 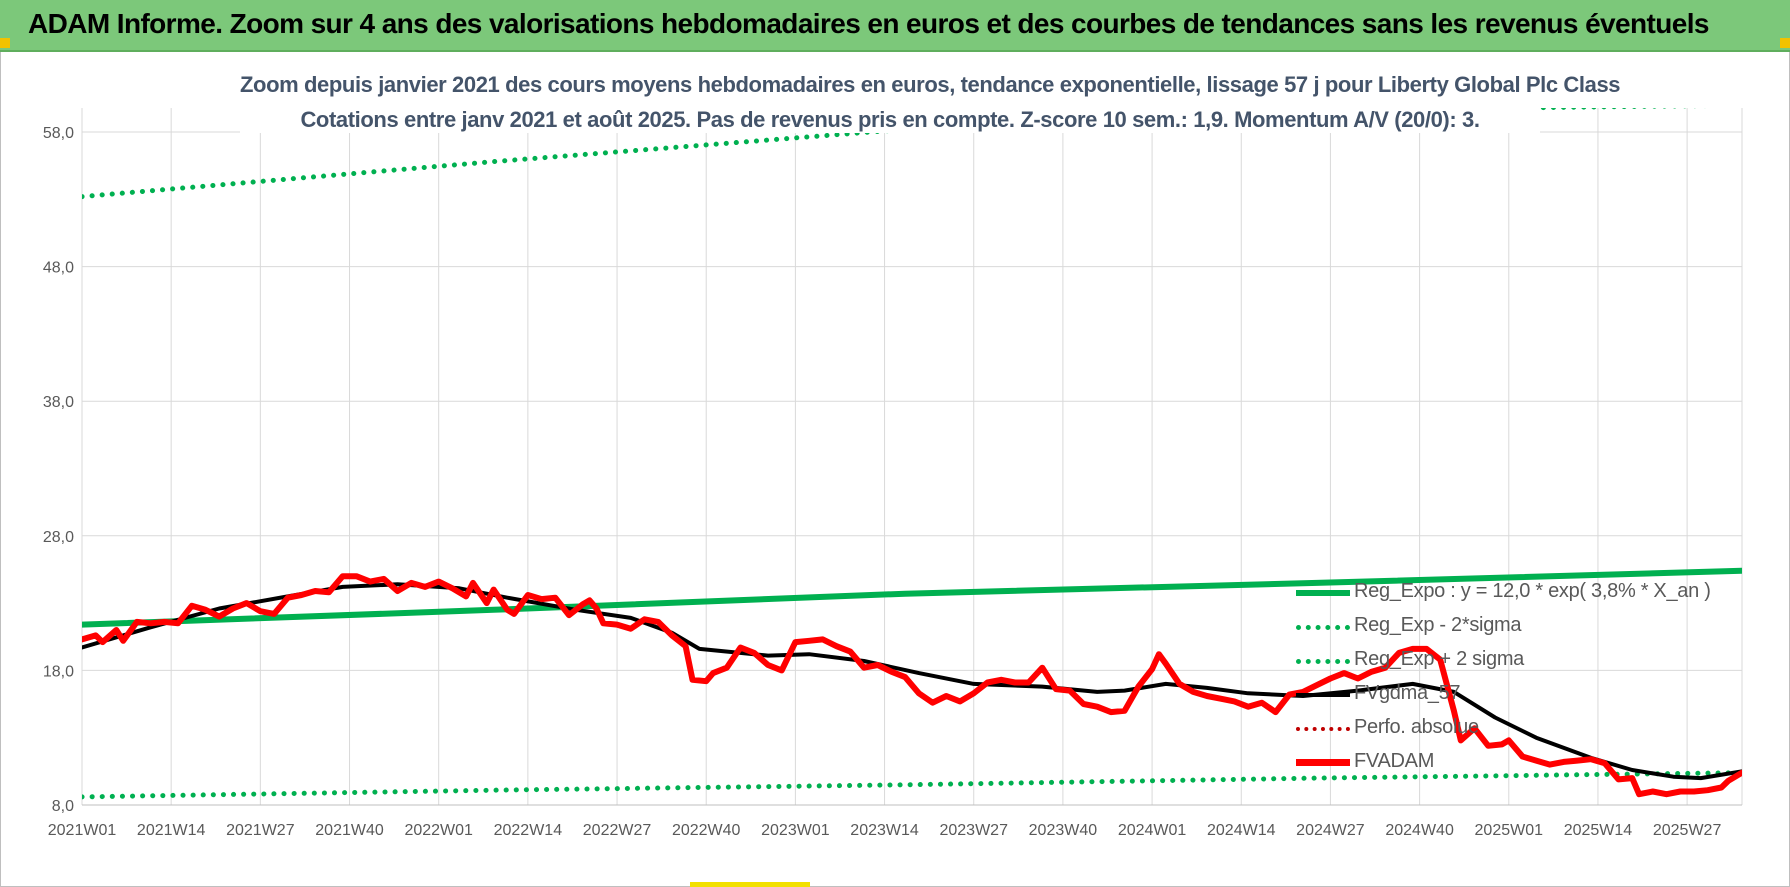 I want to click on x-tick-label: 2021W27, so click(x=260, y=830).